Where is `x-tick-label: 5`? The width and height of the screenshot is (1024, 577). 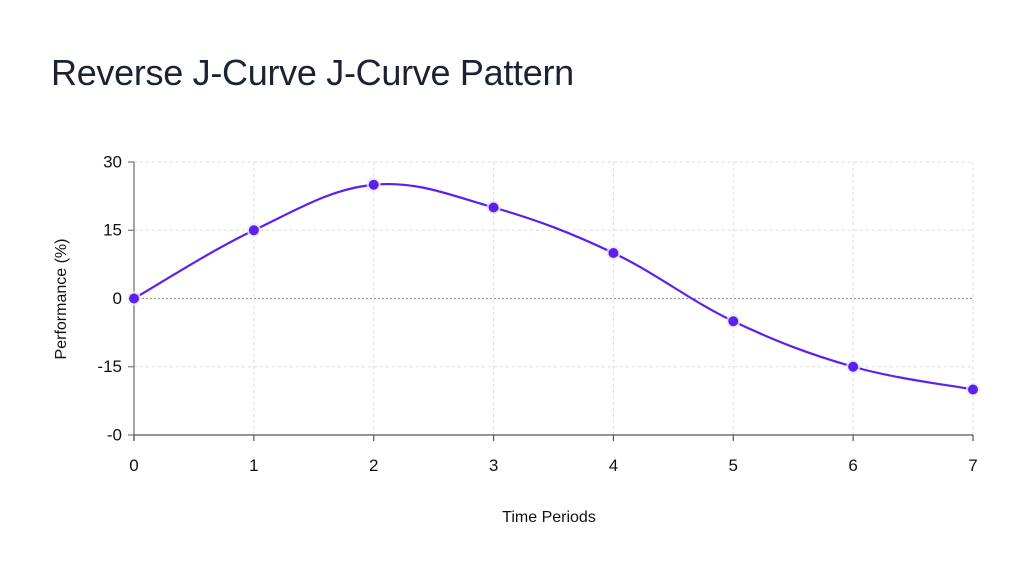 x-tick-label: 5 is located at coordinates (733, 465).